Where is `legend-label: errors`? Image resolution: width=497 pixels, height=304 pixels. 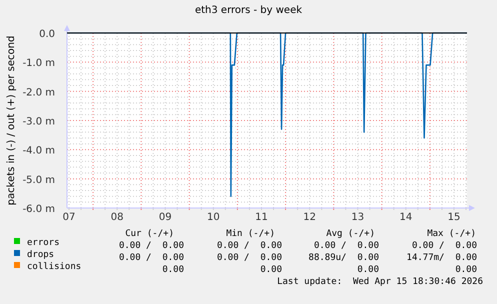 legend-label: errors is located at coordinates (43, 243).